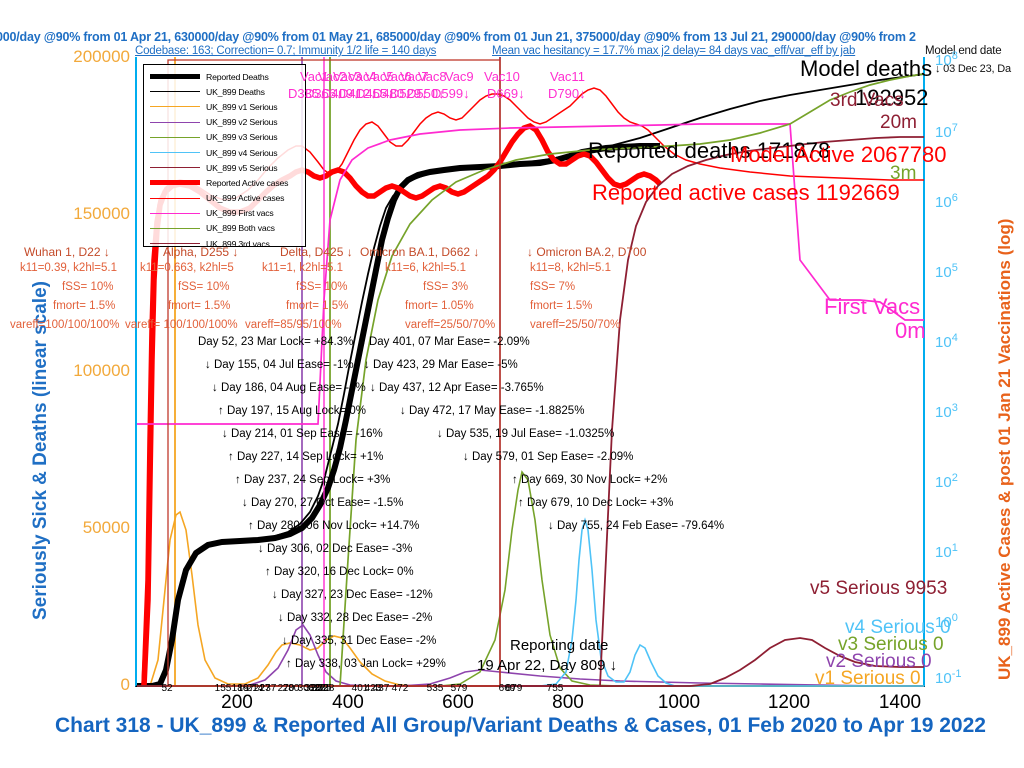 This screenshot has height=768, width=1024. Describe the element at coordinates (445, 342) in the screenshot. I see `intervention-item: ↓ Day 401, 07 Mar Ease= -2.09%` at that location.